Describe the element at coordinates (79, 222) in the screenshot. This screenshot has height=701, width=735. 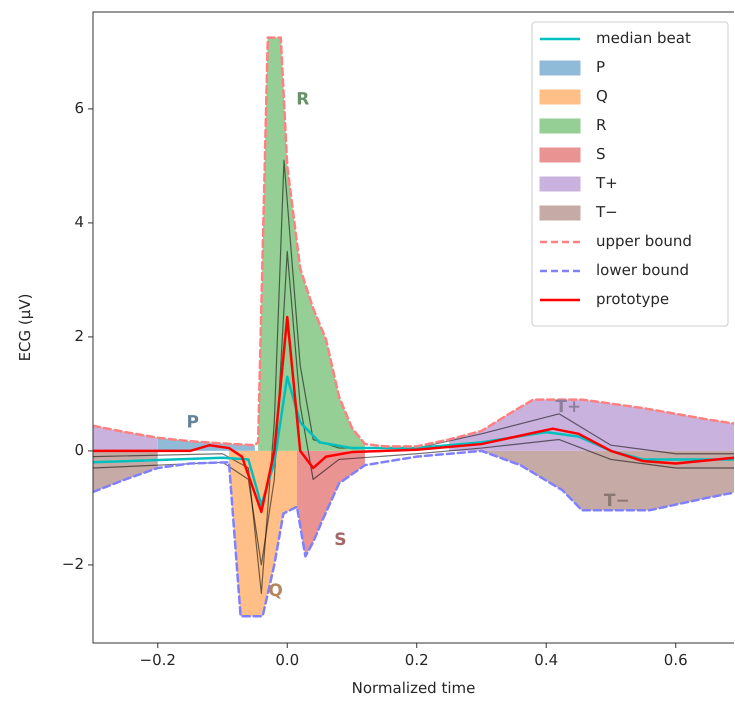
I see `y-tick-label: 4` at that location.